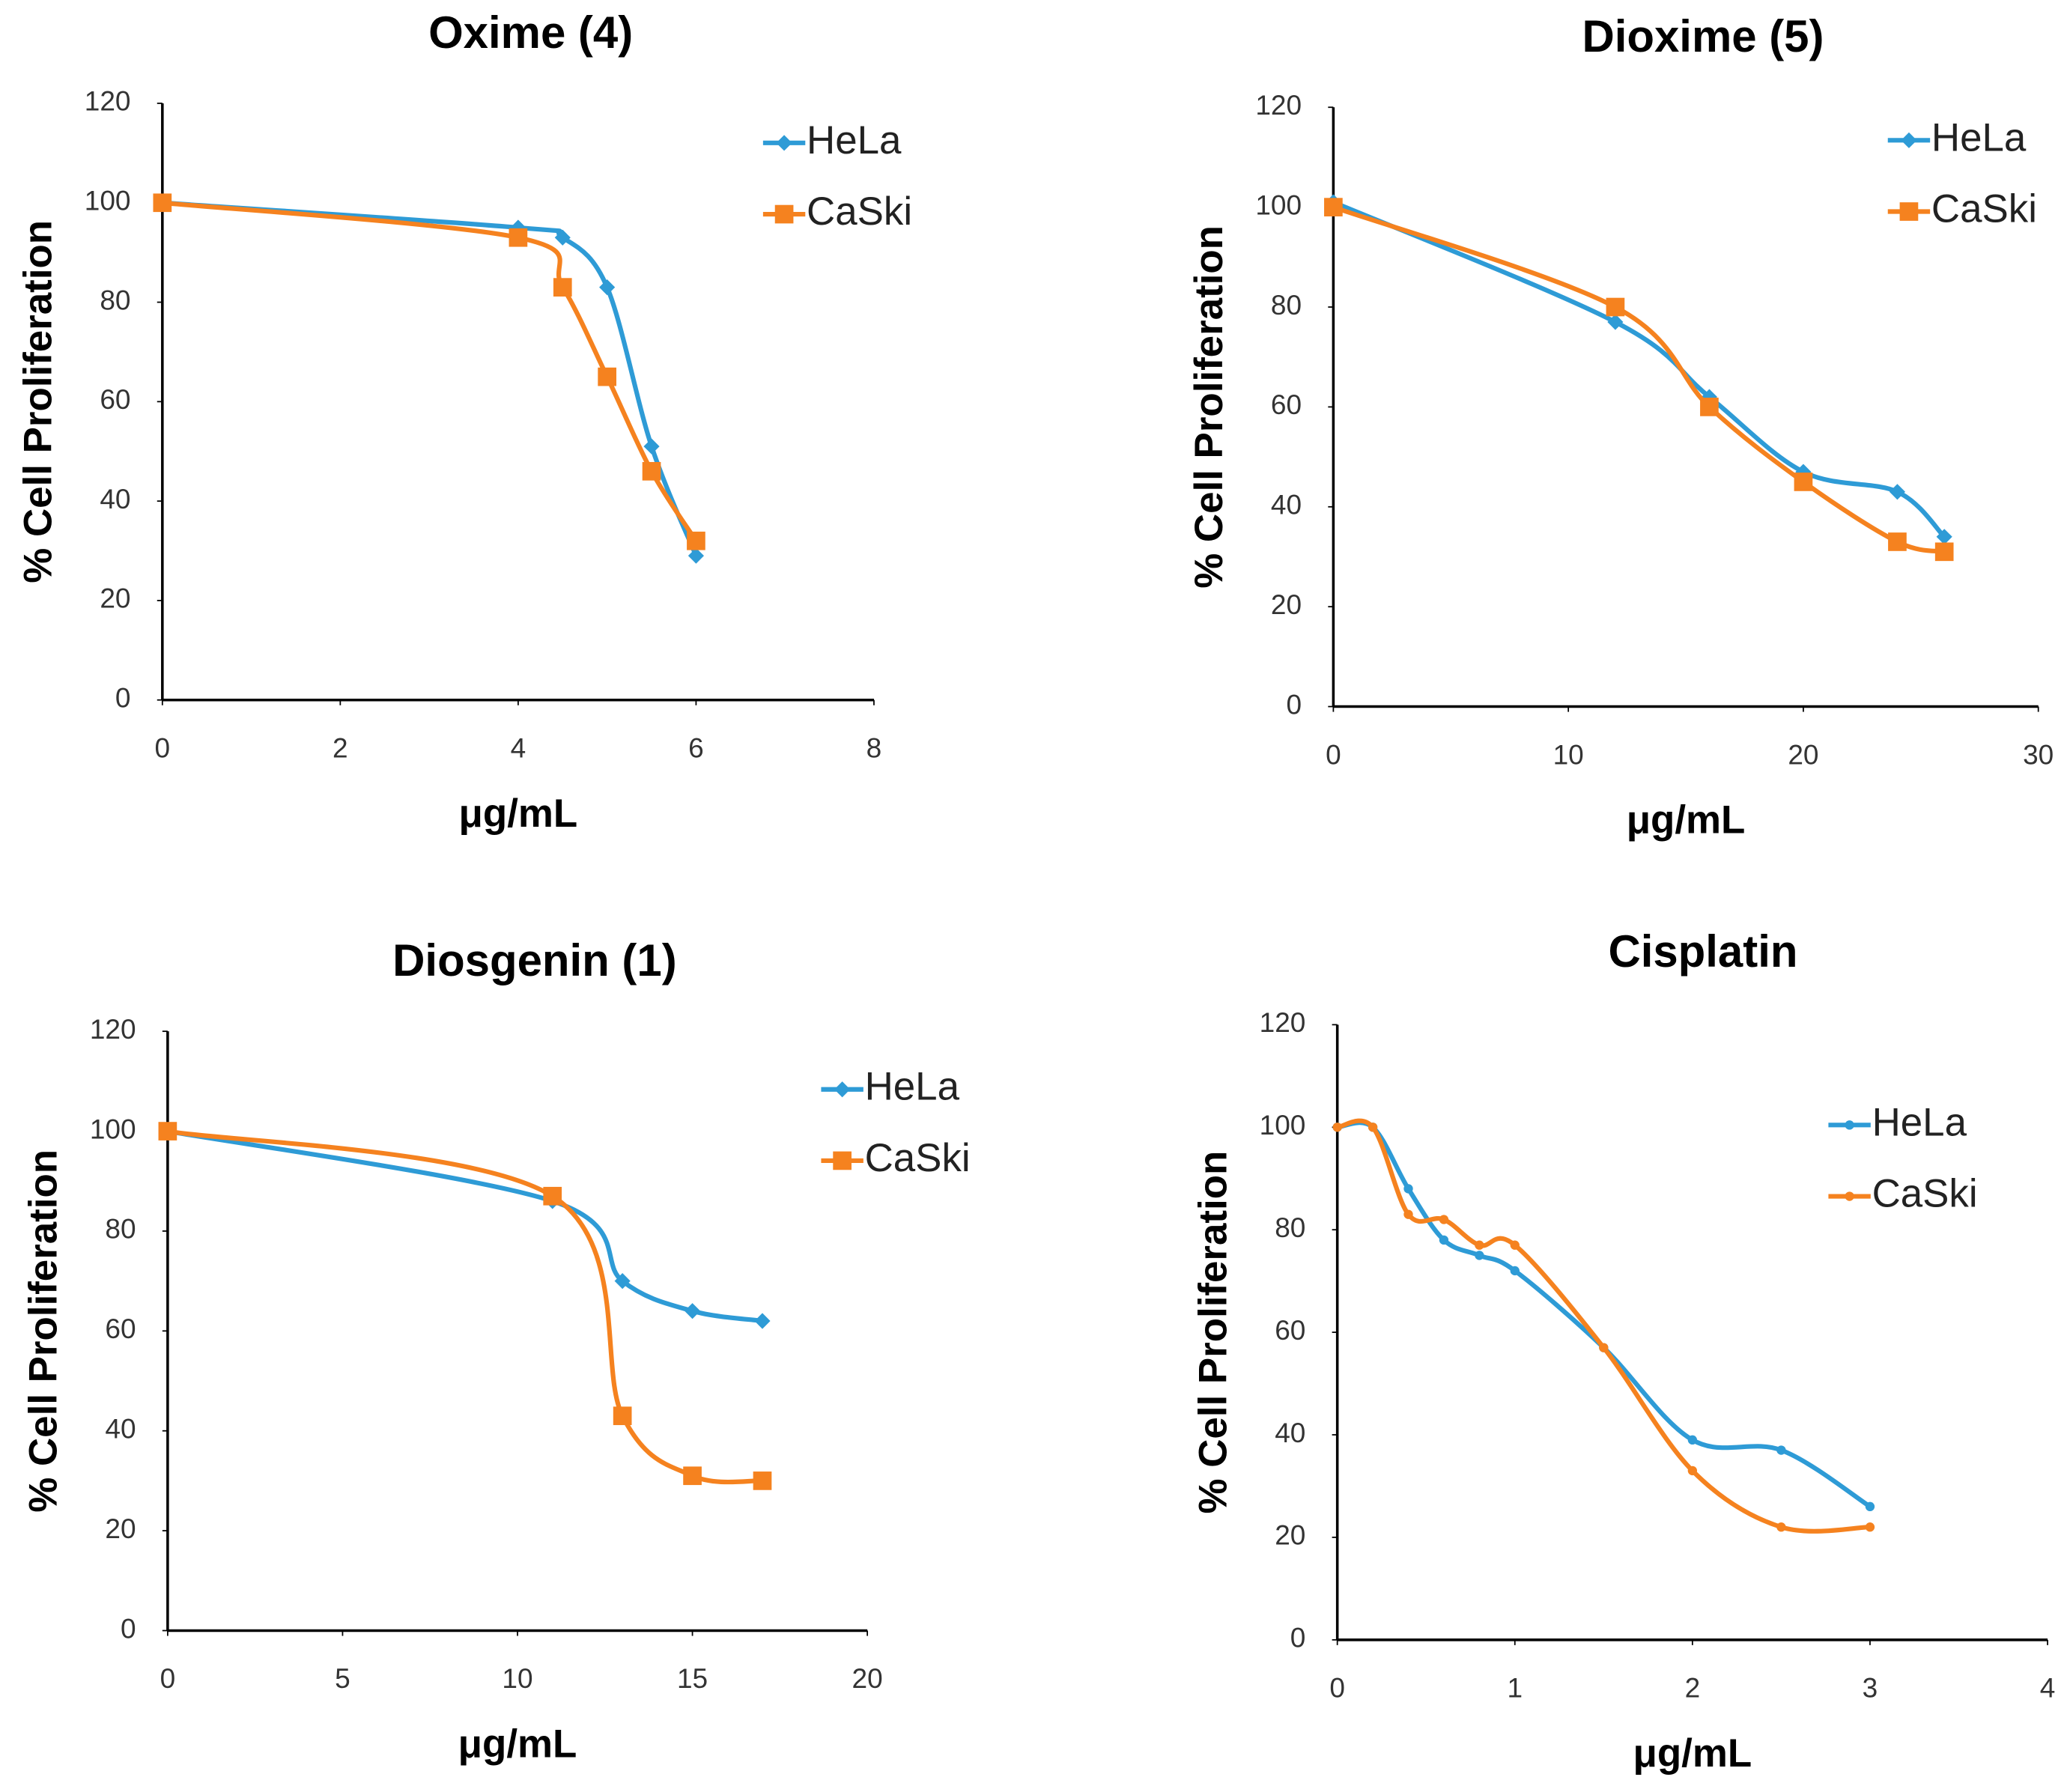 Image resolution: width=2070 pixels, height=1792 pixels. I want to click on y-tick-label: 100, so click(113, 1128).